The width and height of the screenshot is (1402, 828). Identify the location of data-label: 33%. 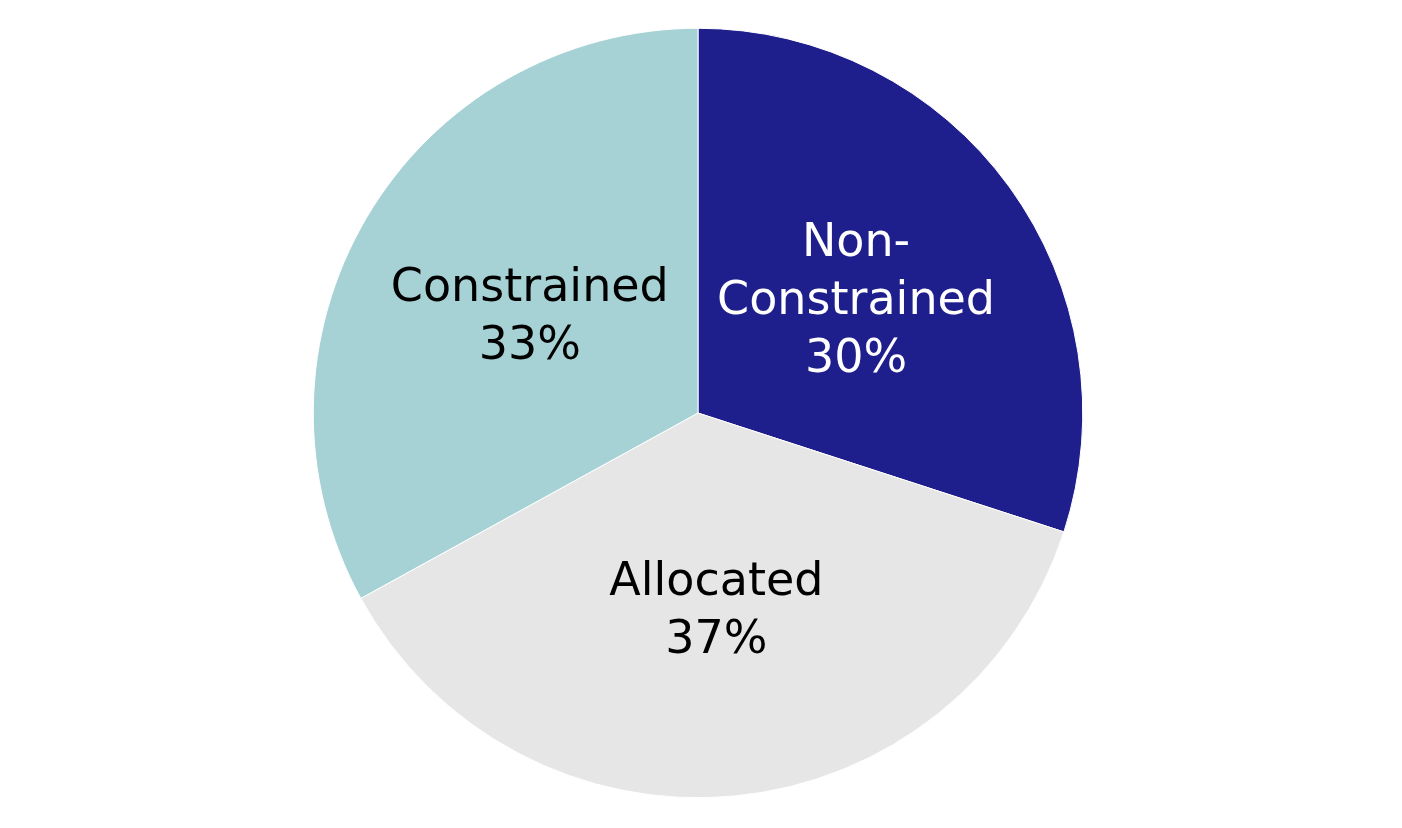
(529, 342).